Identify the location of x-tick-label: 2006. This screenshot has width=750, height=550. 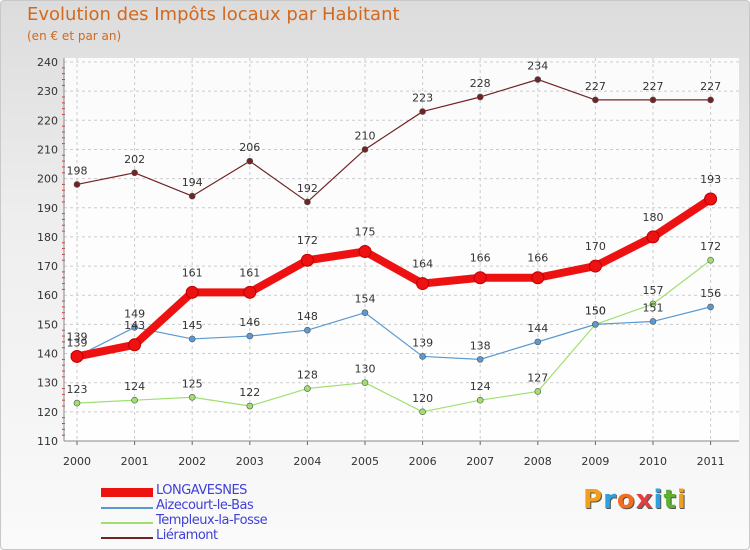
(423, 461).